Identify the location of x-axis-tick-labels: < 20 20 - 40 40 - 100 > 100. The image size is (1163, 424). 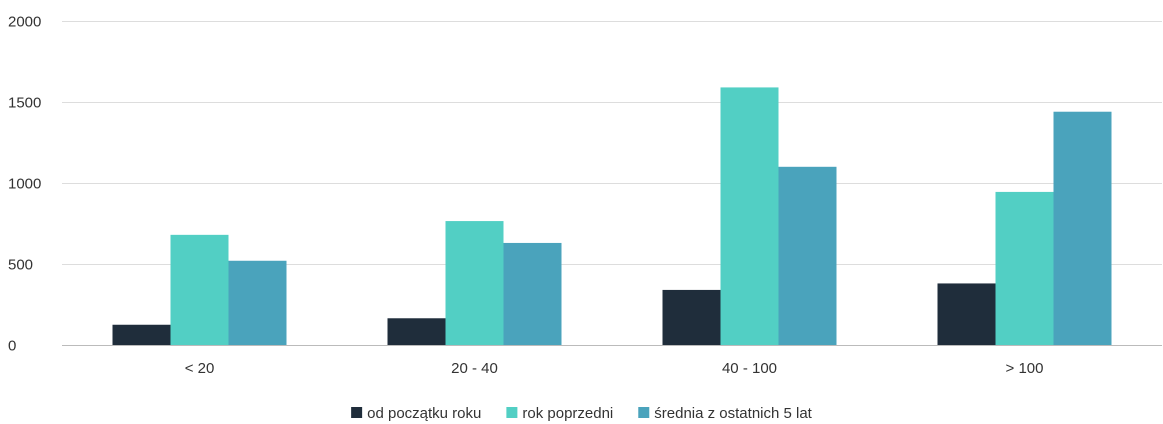
(614, 368).